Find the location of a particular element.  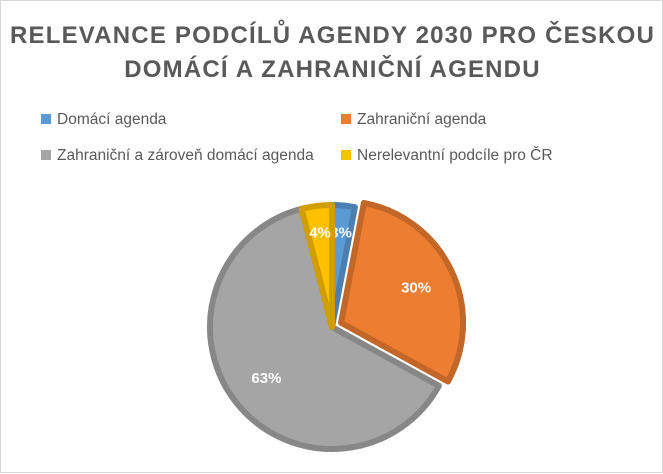

legend-item-domestic: Domácí agenda is located at coordinates (103, 120).